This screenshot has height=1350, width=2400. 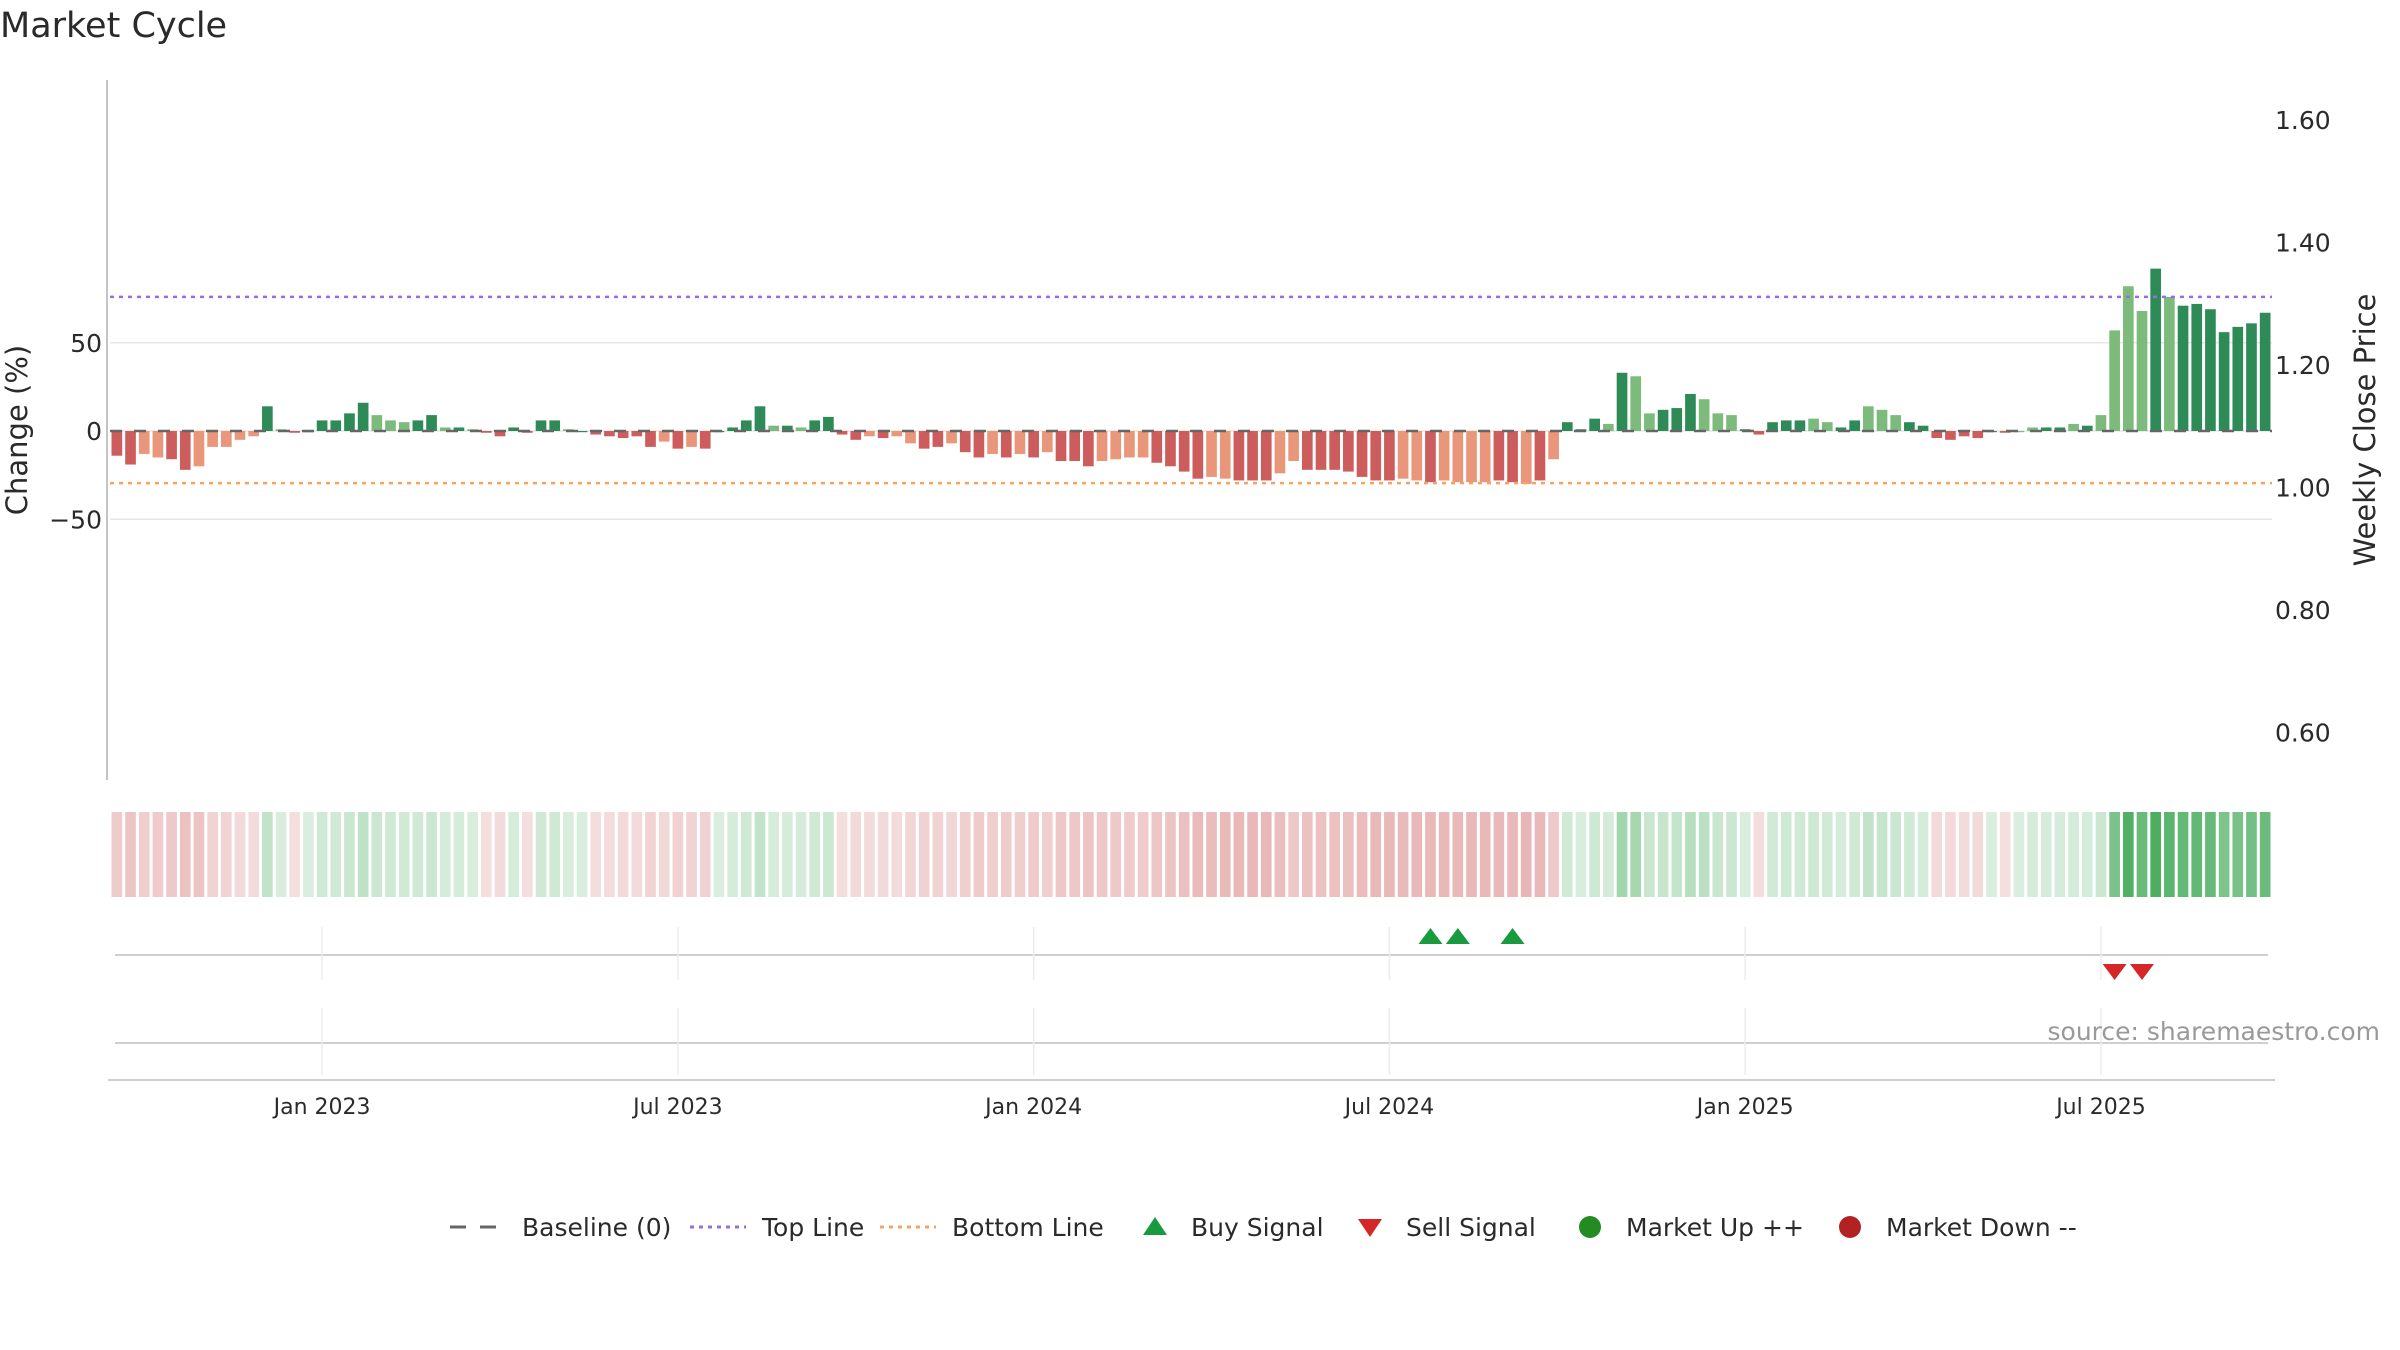 I want to click on heatmap-strip, so click(x=1191, y=854).